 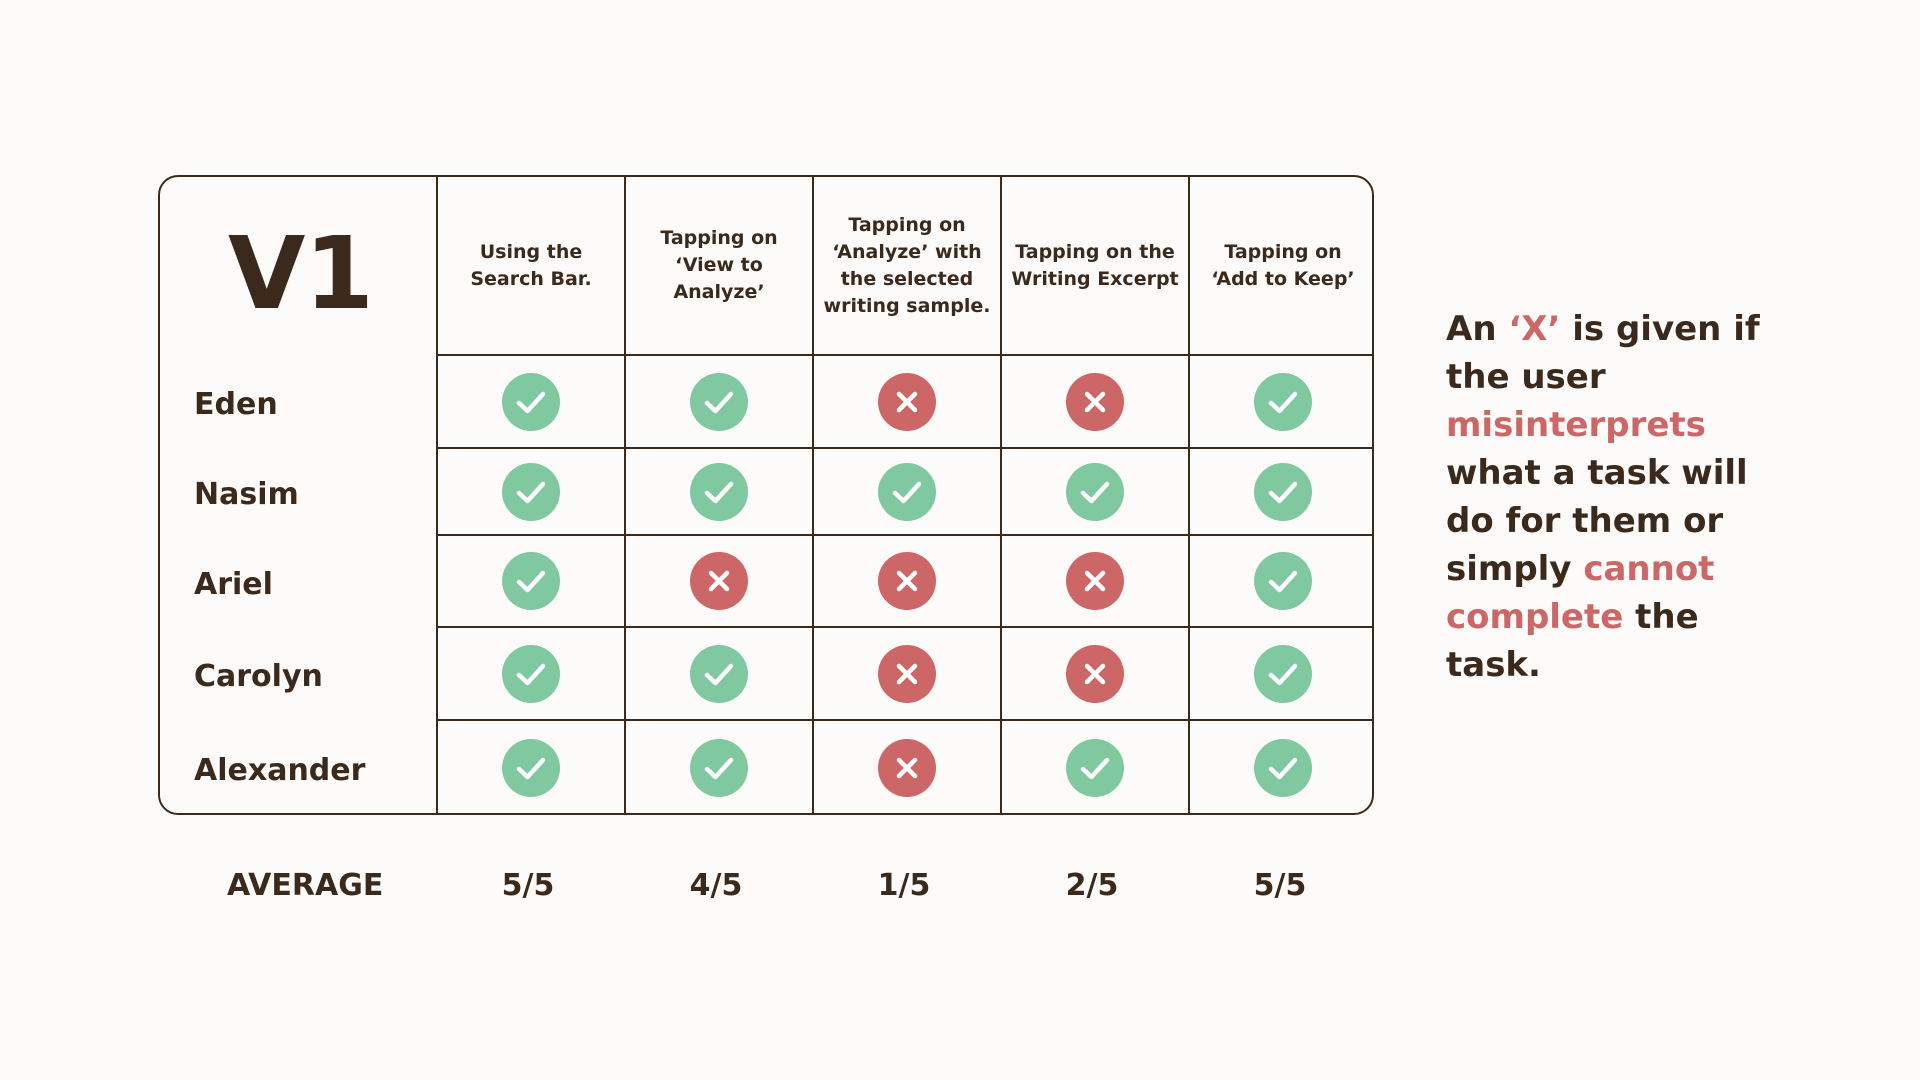 I want to click on note-highlight-x: ‘X’, so click(x=1534, y=329).